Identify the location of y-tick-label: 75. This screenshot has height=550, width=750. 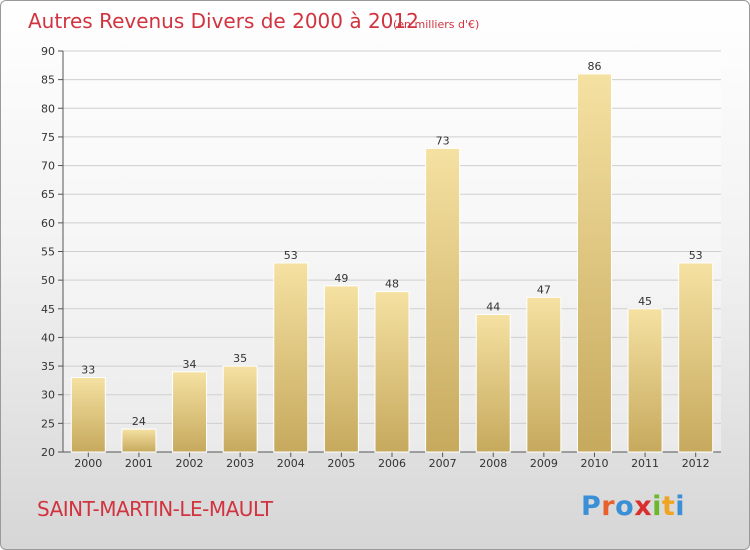
(48, 137).